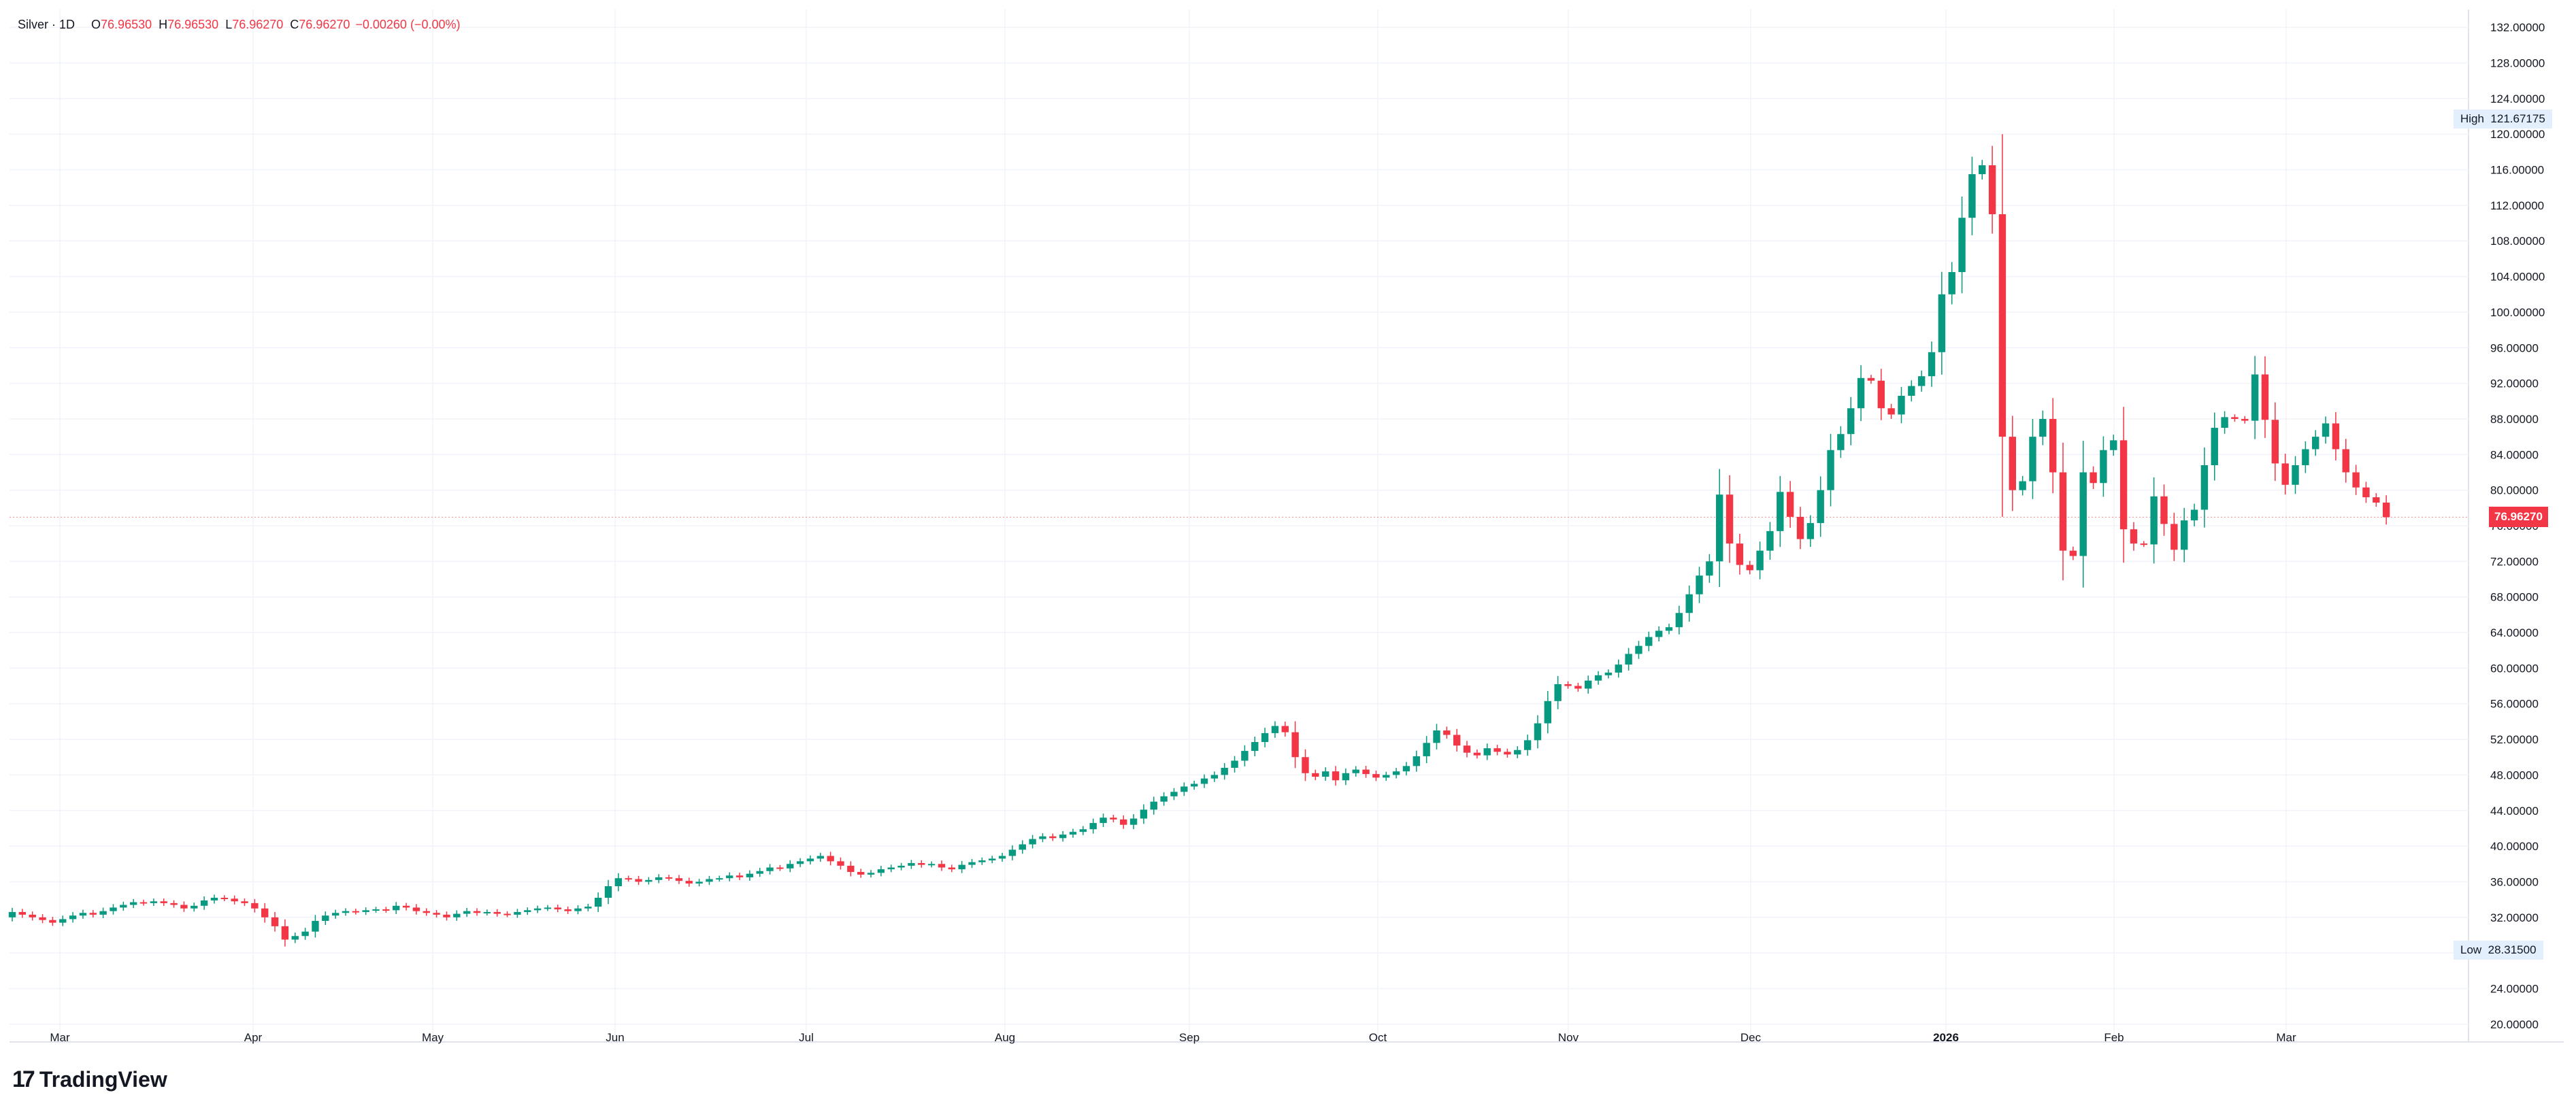 This screenshot has height=1112, width=2576. Describe the element at coordinates (2499, 951) in the screenshot. I see `low-marker-label: Low 28.31500` at that location.